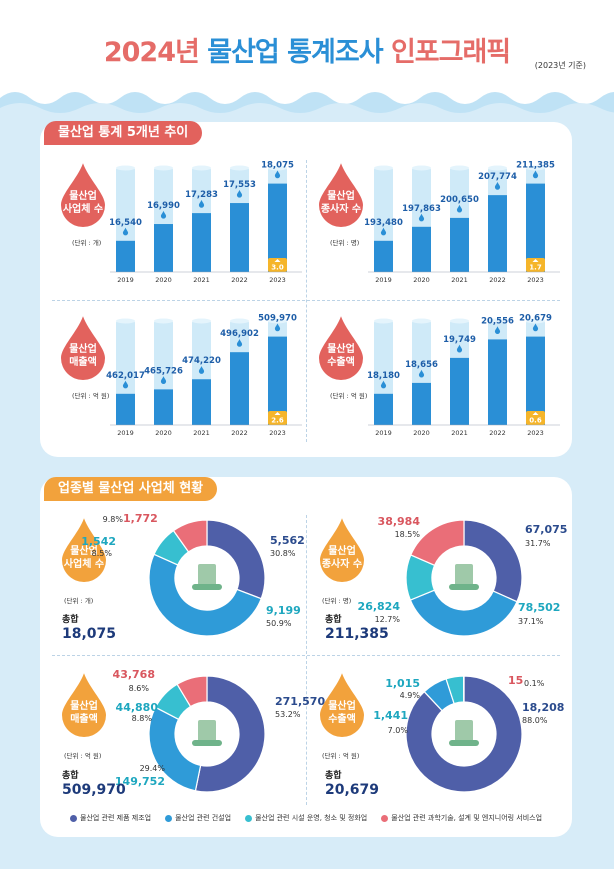  I want to click on emp-x-tick: 2019, so click(383, 280).